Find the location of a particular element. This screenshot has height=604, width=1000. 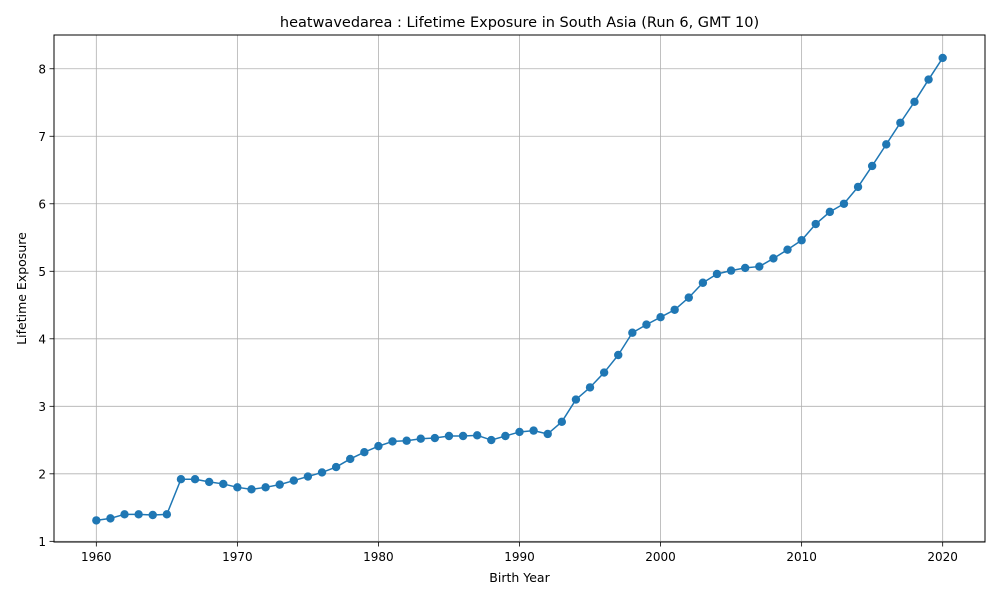

y-tick-label: 7 is located at coordinates (42, 137).